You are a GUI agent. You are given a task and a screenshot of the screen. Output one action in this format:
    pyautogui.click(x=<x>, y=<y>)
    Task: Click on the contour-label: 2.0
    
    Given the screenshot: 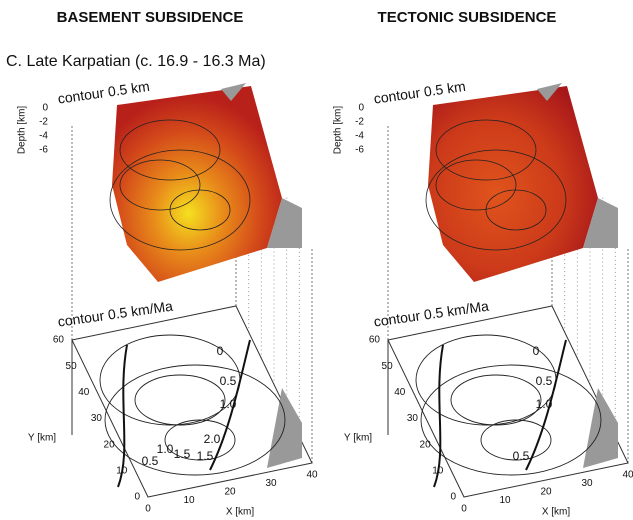 What is the action you would take?
    pyautogui.click(x=212, y=439)
    